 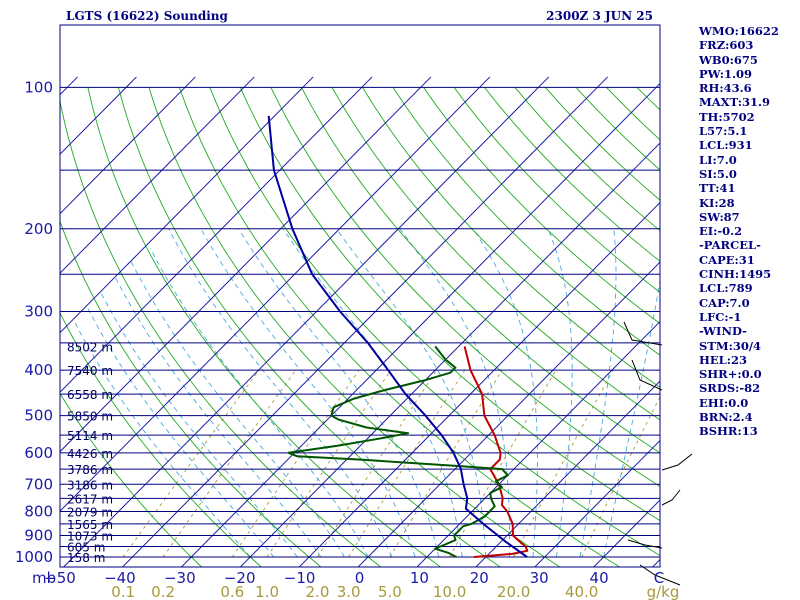 I want to click on index-value: HEL:23, so click(x=723, y=359).